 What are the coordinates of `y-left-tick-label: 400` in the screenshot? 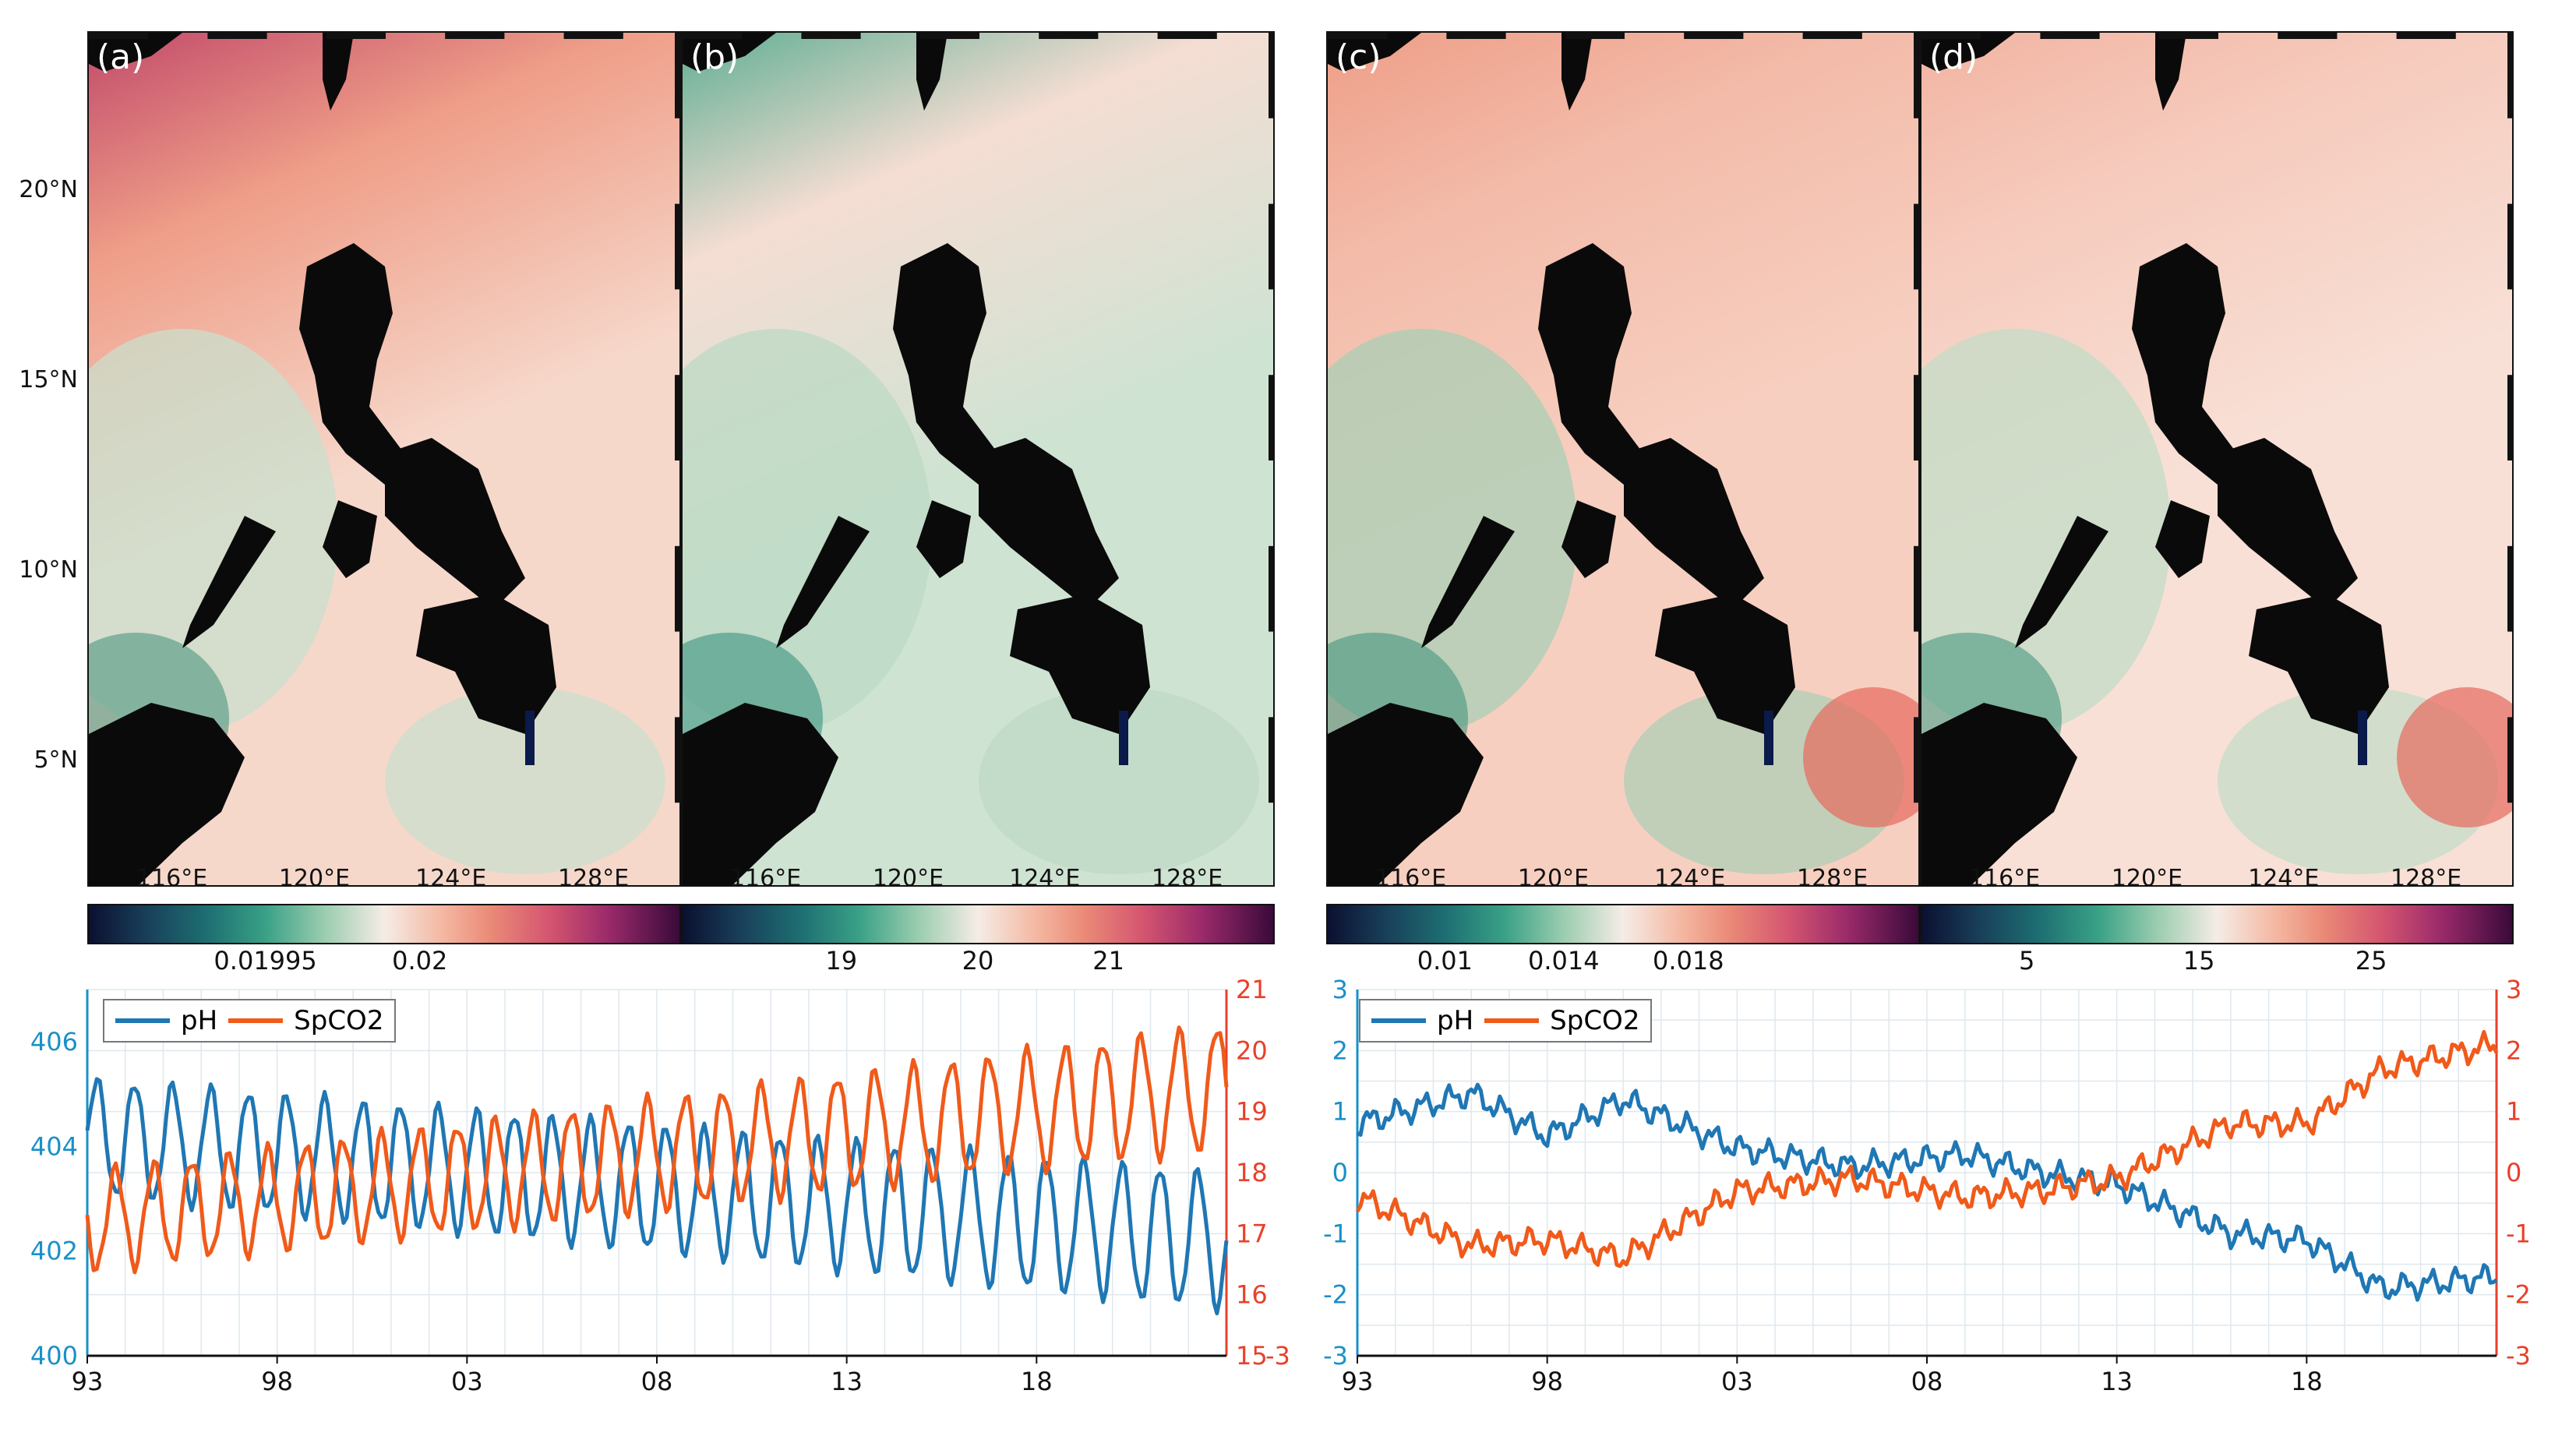 It's located at (54, 1356).